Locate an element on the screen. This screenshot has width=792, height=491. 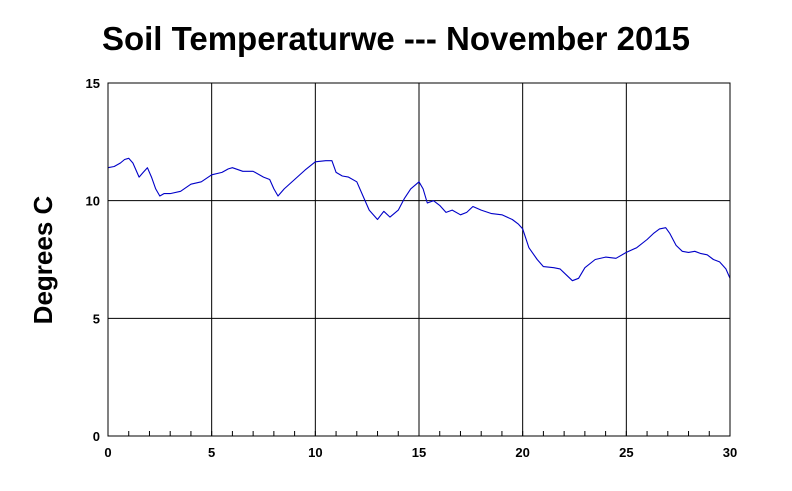
y-tick-label: 15 is located at coordinates (93, 83).